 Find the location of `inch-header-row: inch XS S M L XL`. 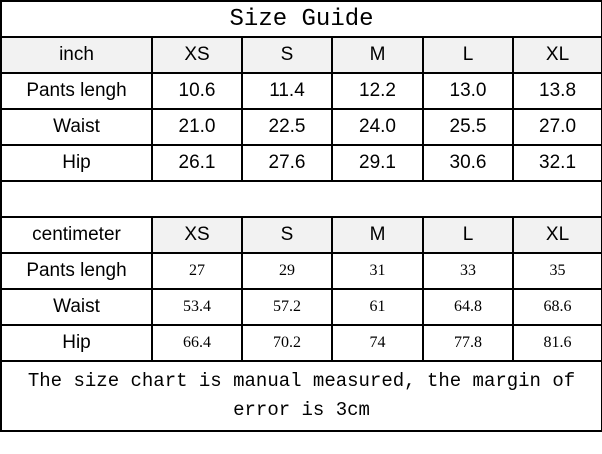

inch-header-row: inch XS S M L XL is located at coordinates (301, 55).